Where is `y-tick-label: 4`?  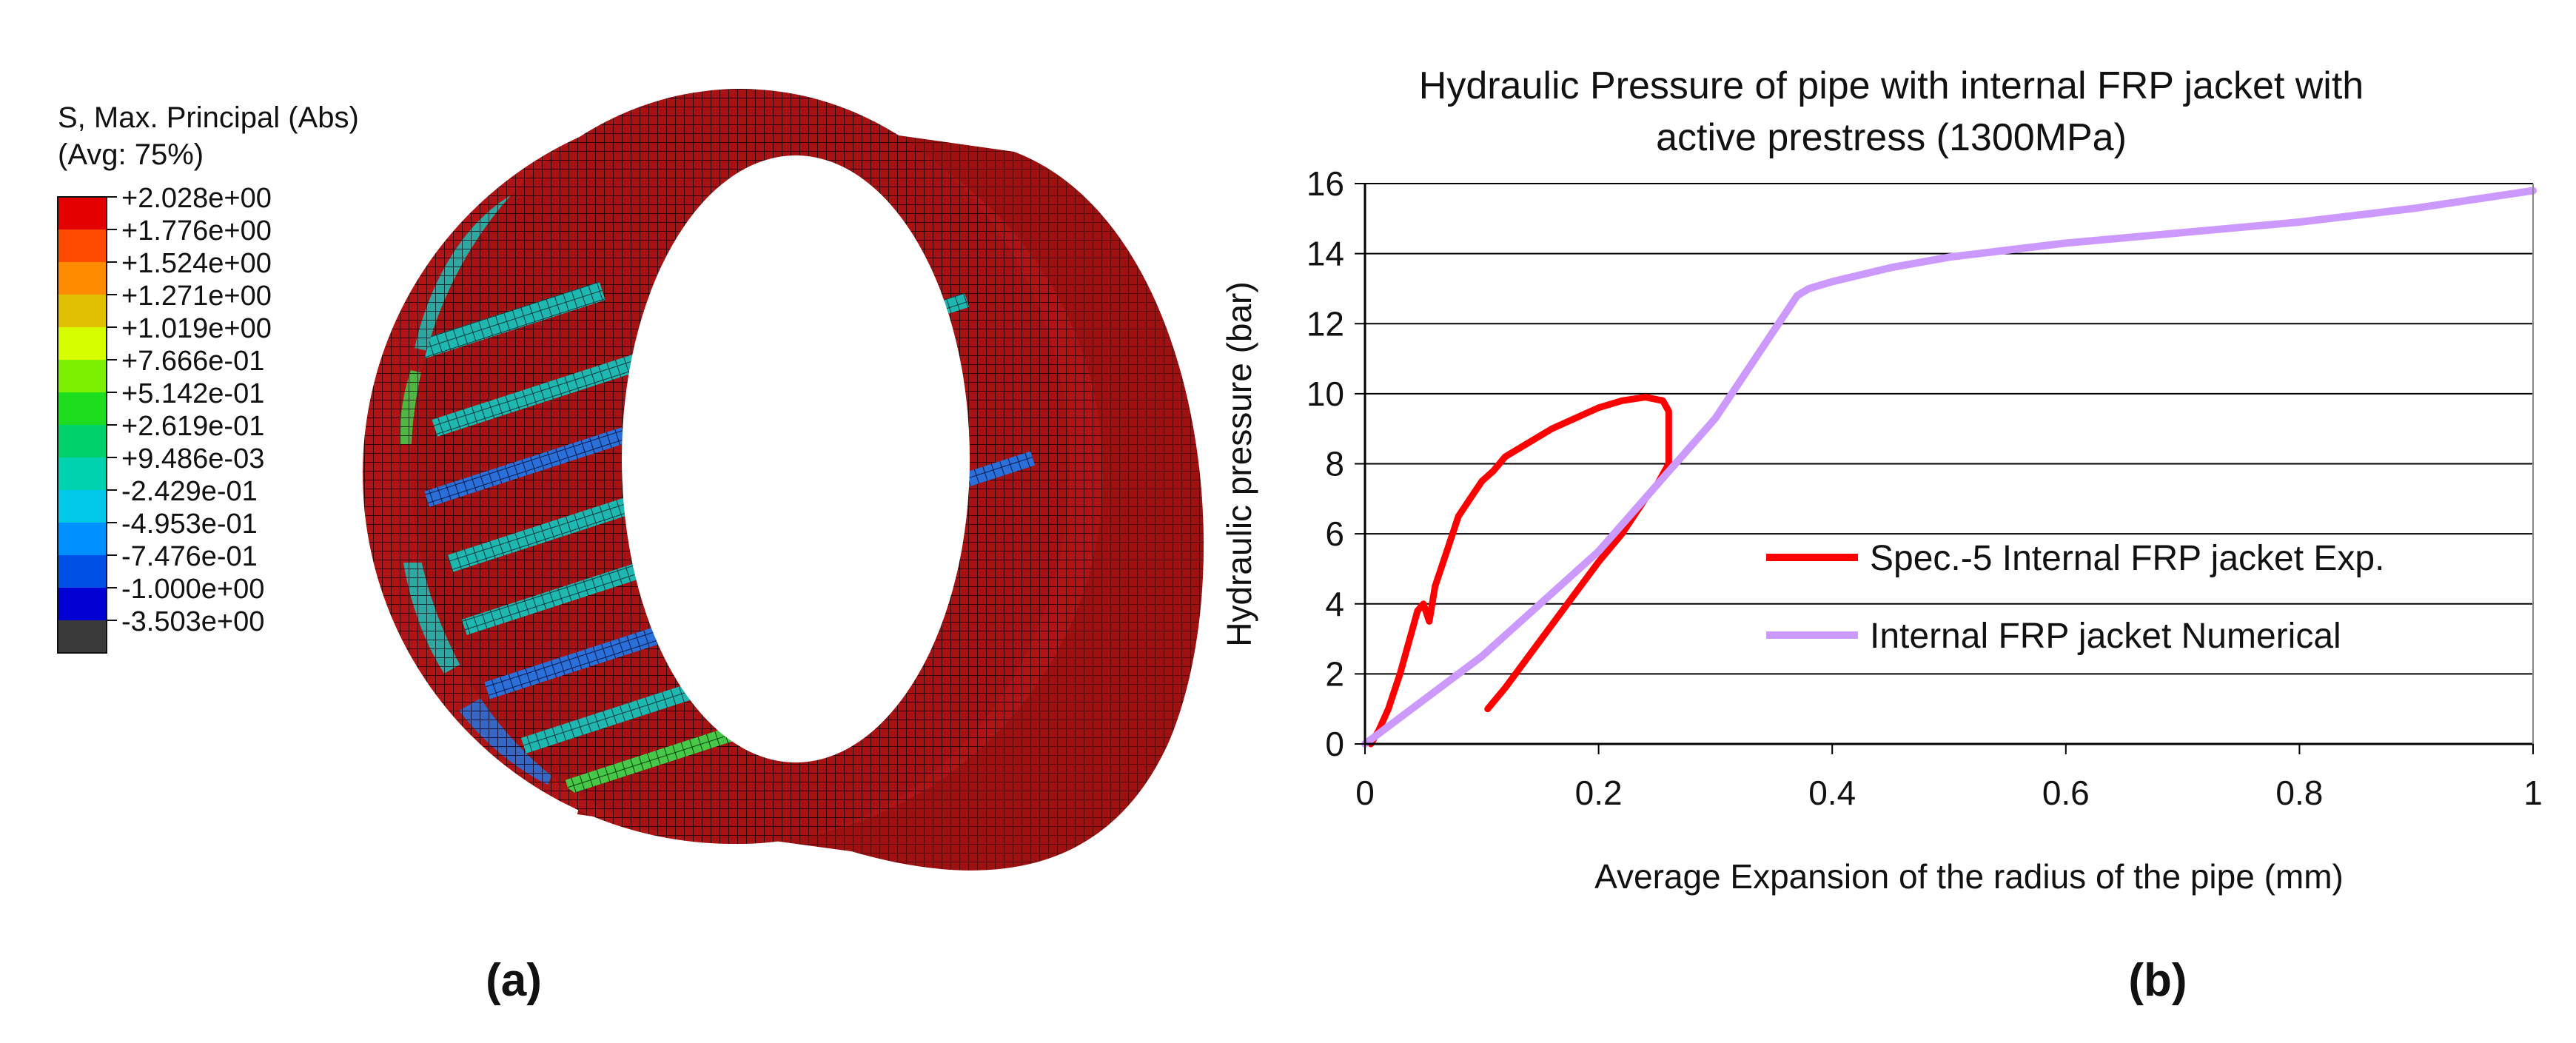
y-tick-label: 4 is located at coordinates (1334, 604).